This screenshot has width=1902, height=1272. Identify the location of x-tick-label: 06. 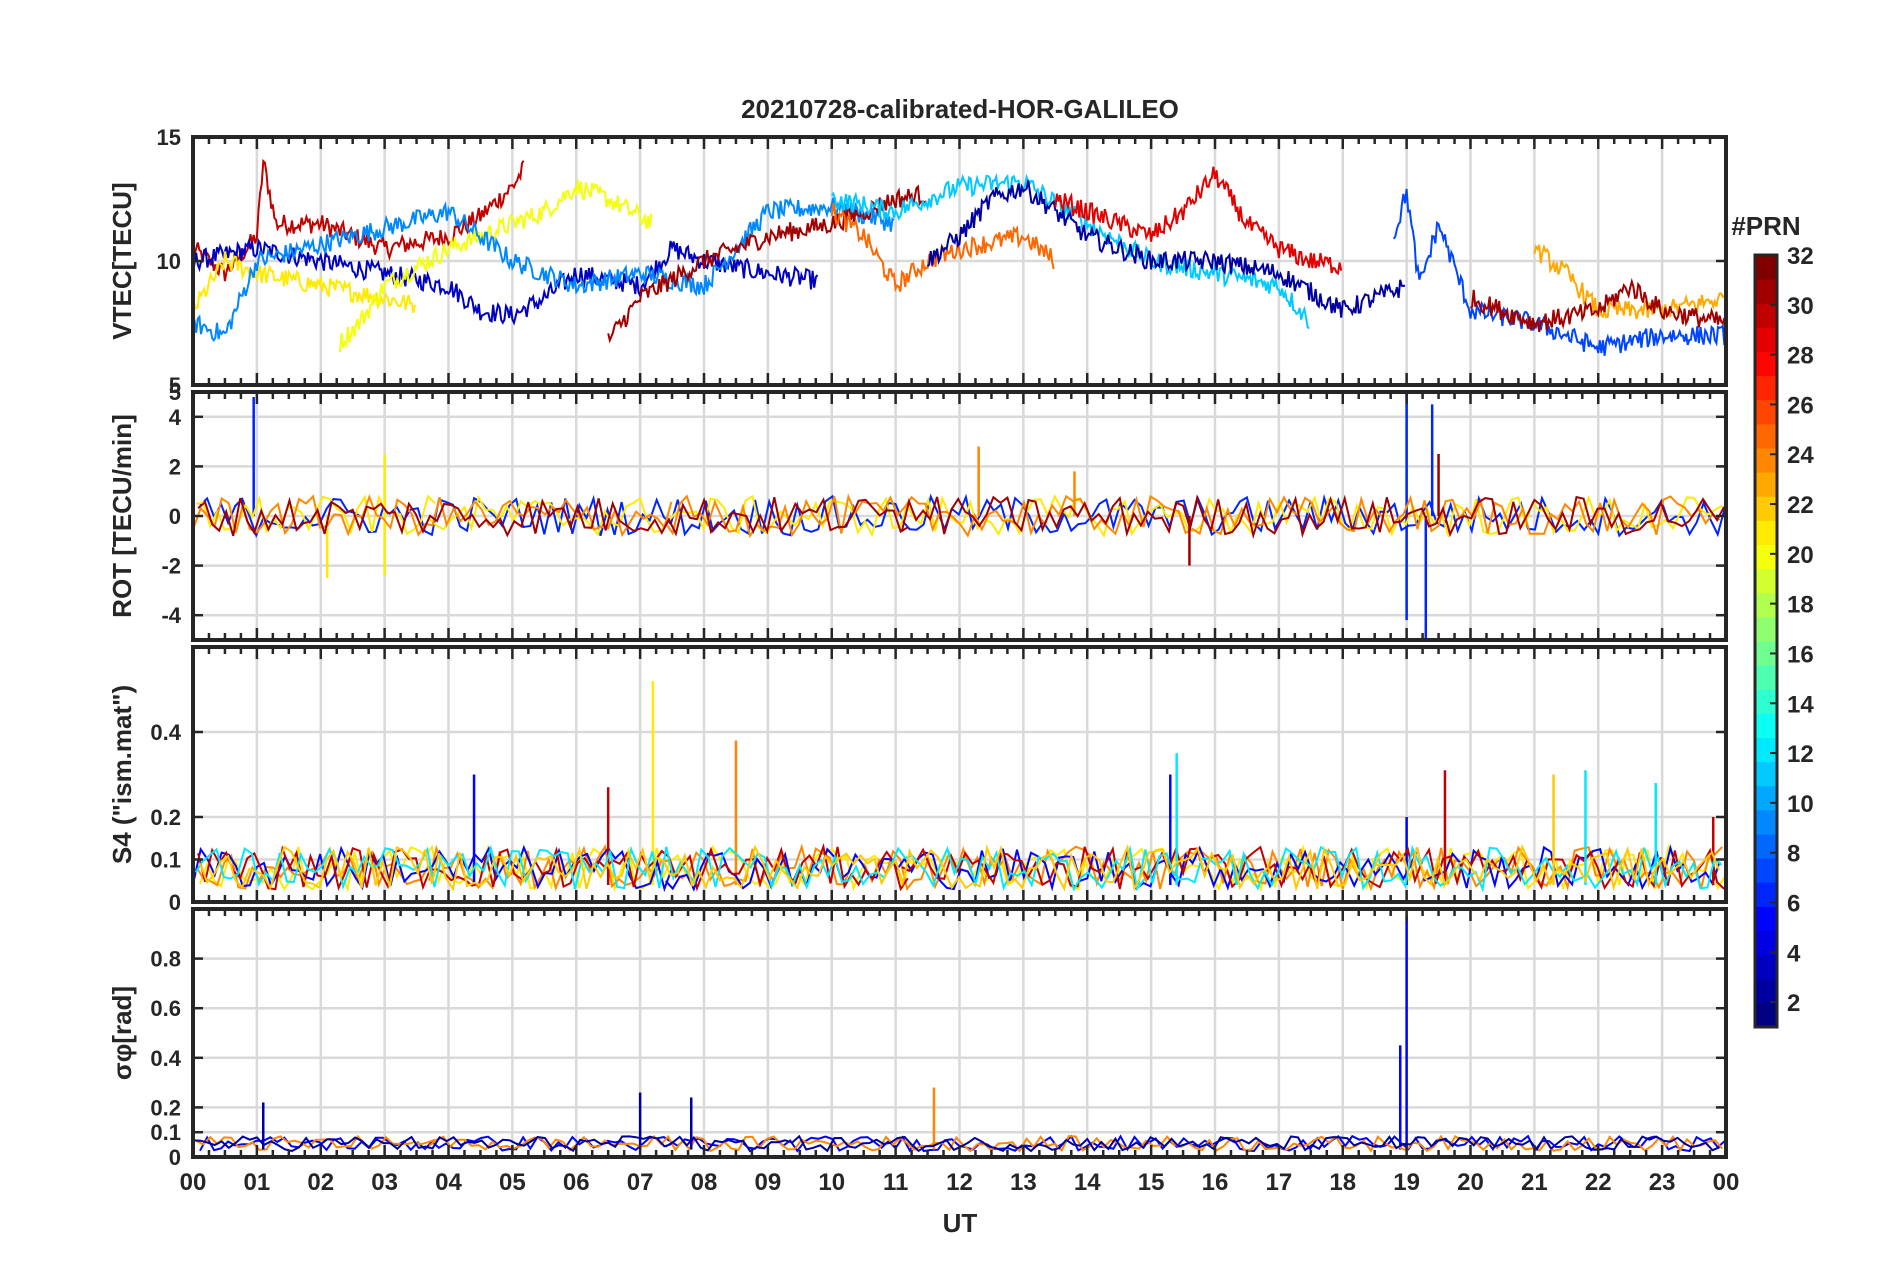
(576, 1182).